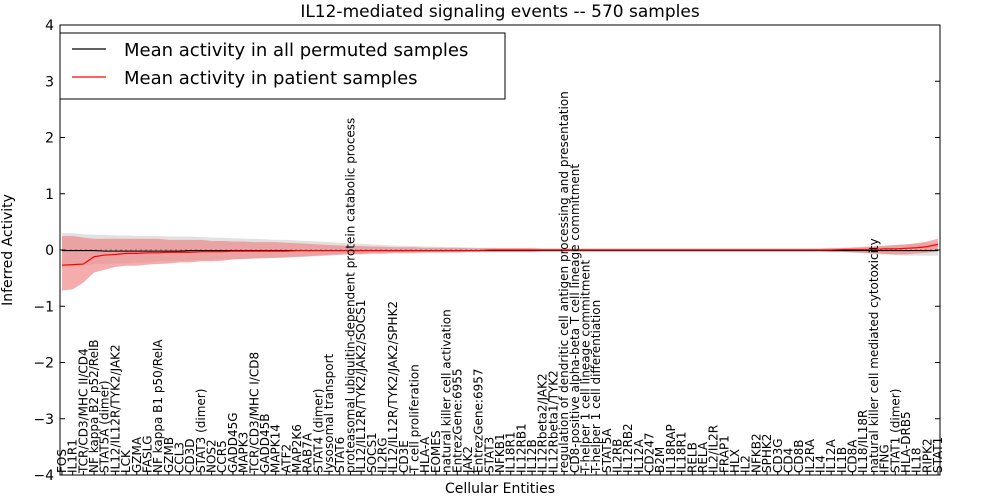 This screenshot has height=500, width=1000. What do you see at coordinates (296, 50) in the screenshot?
I see `legend-label-permuted: Mean activity in all permuted samples` at bounding box center [296, 50].